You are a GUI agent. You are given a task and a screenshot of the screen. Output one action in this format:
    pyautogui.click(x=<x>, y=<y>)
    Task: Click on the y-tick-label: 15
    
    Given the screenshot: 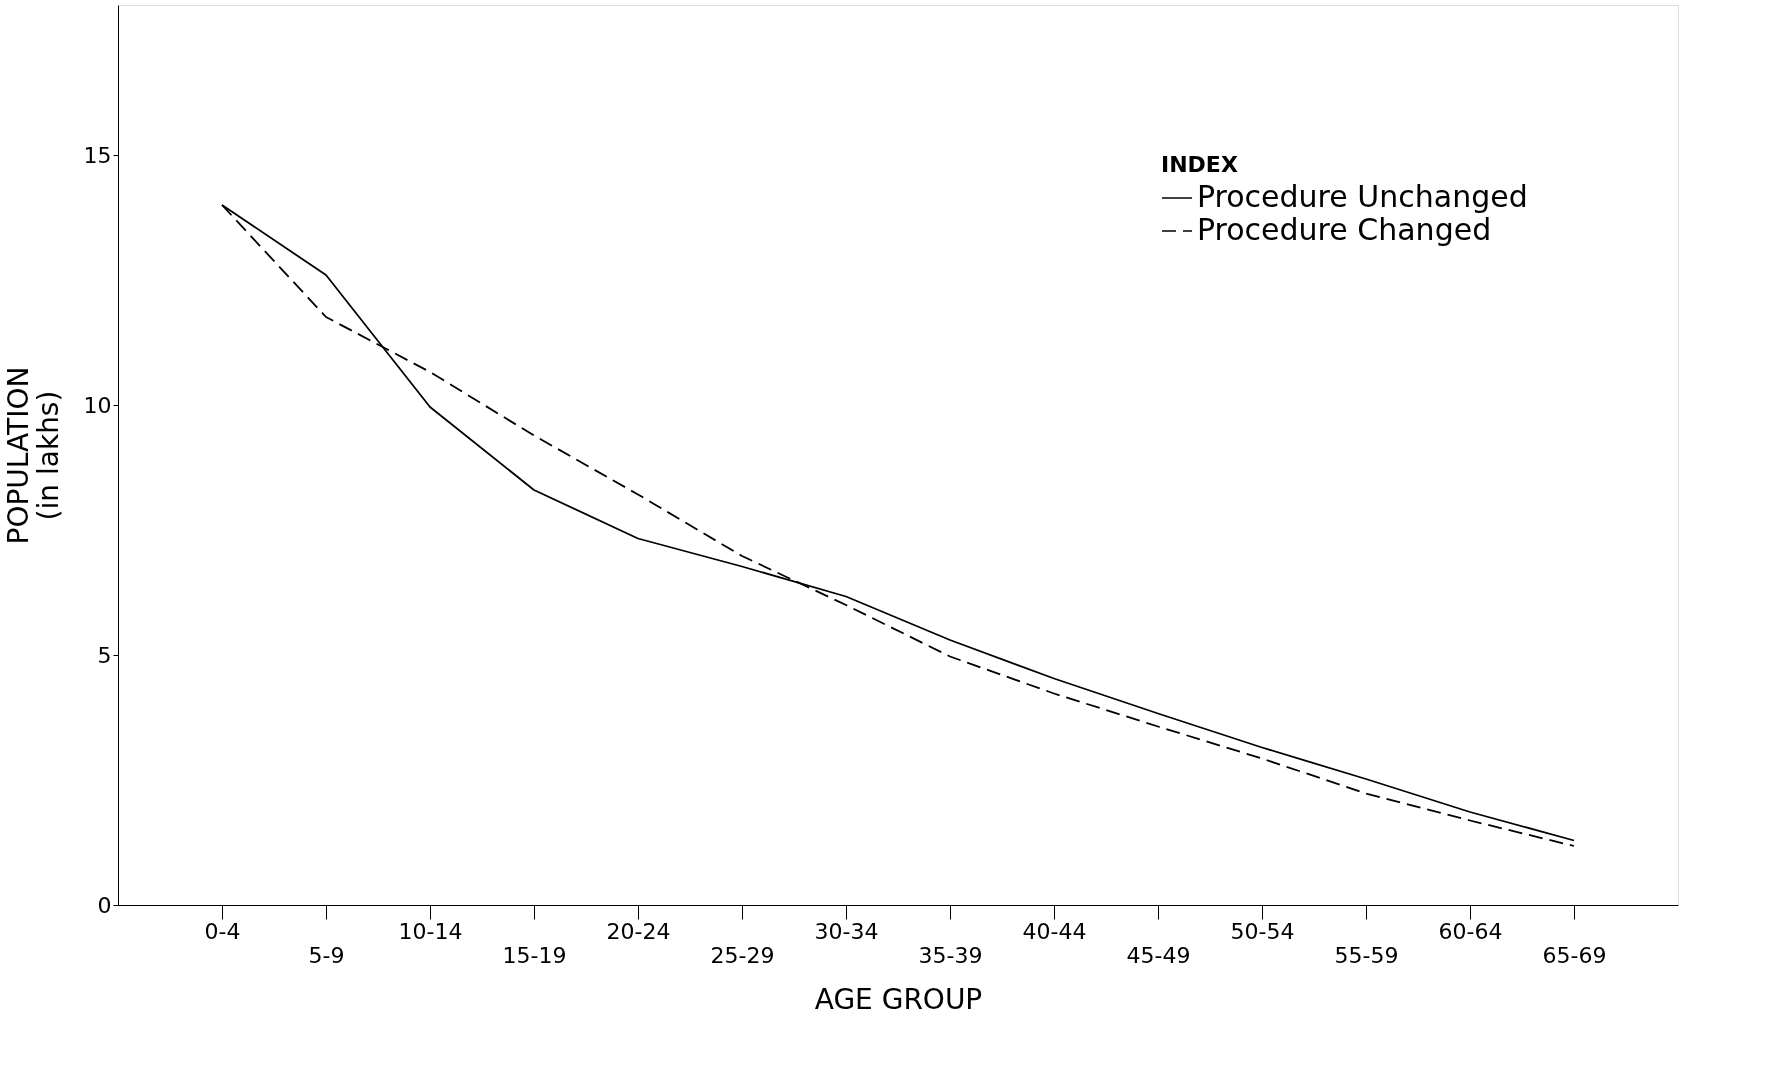 What is the action you would take?
    pyautogui.click(x=97, y=155)
    